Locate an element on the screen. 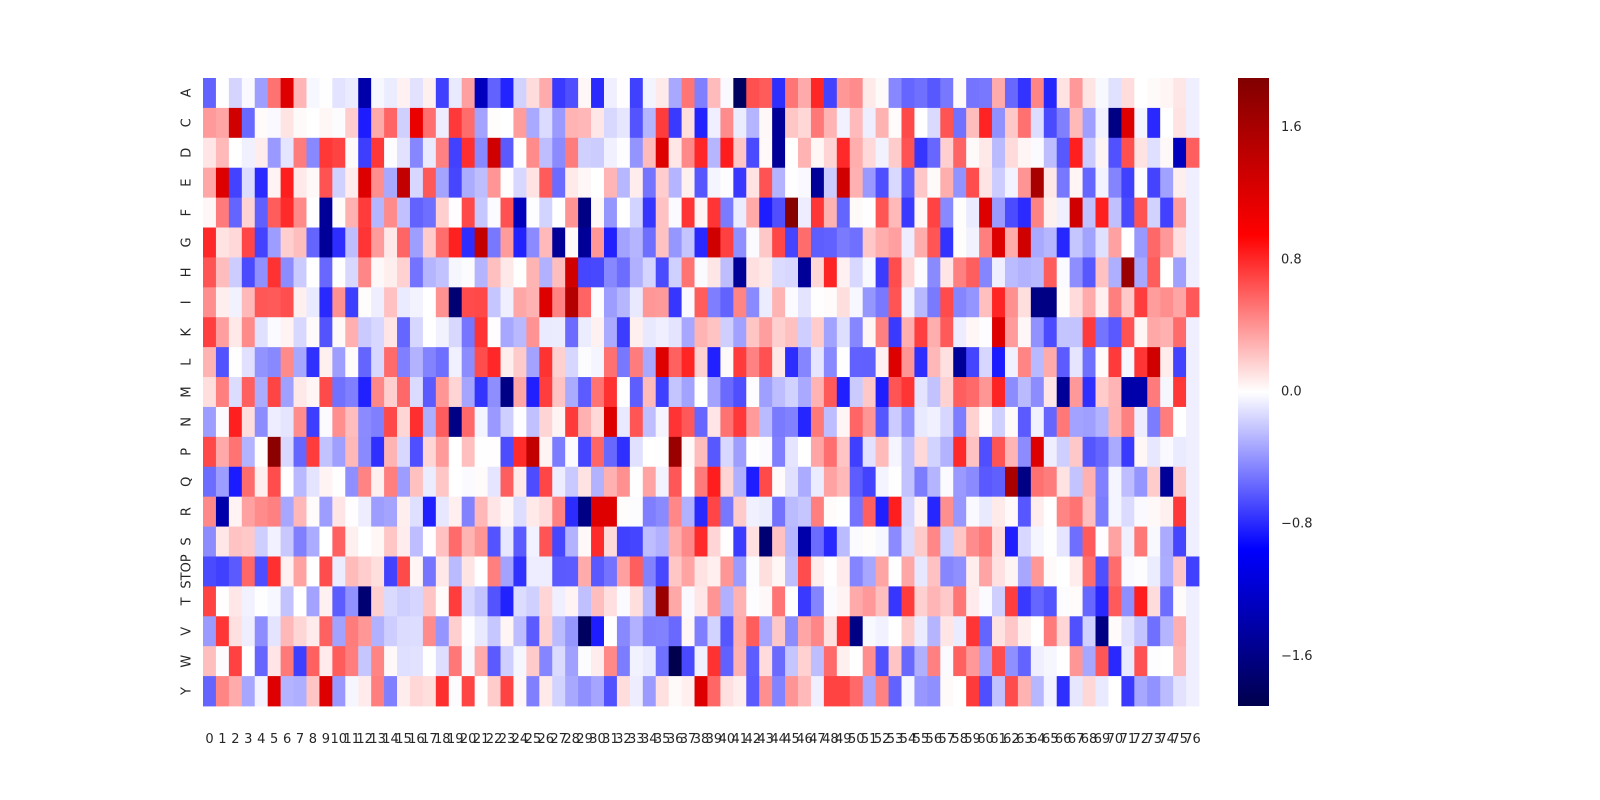  y-tick-label: N is located at coordinates (187, 422).